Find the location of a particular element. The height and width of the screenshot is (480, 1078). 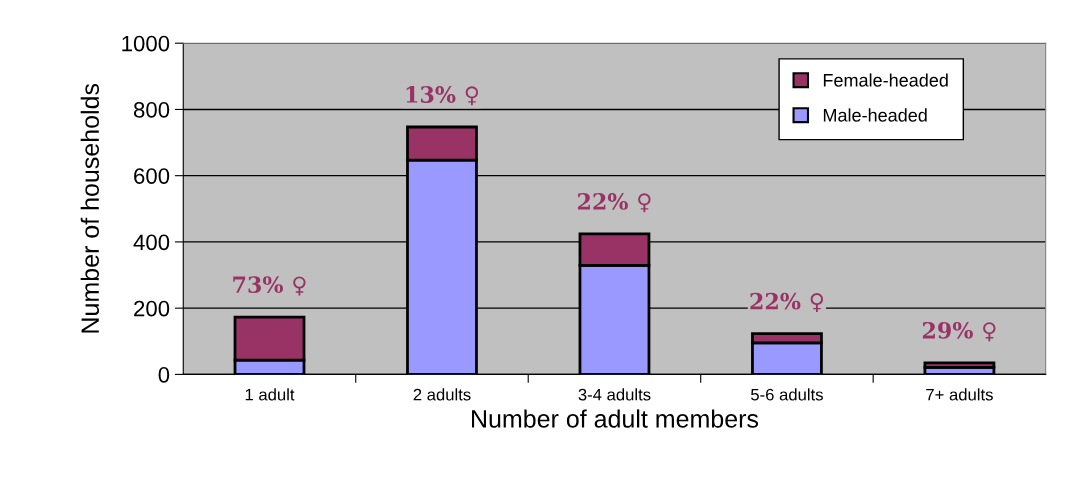

x-tick-label: 2 adults is located at coordinates (442, 394).